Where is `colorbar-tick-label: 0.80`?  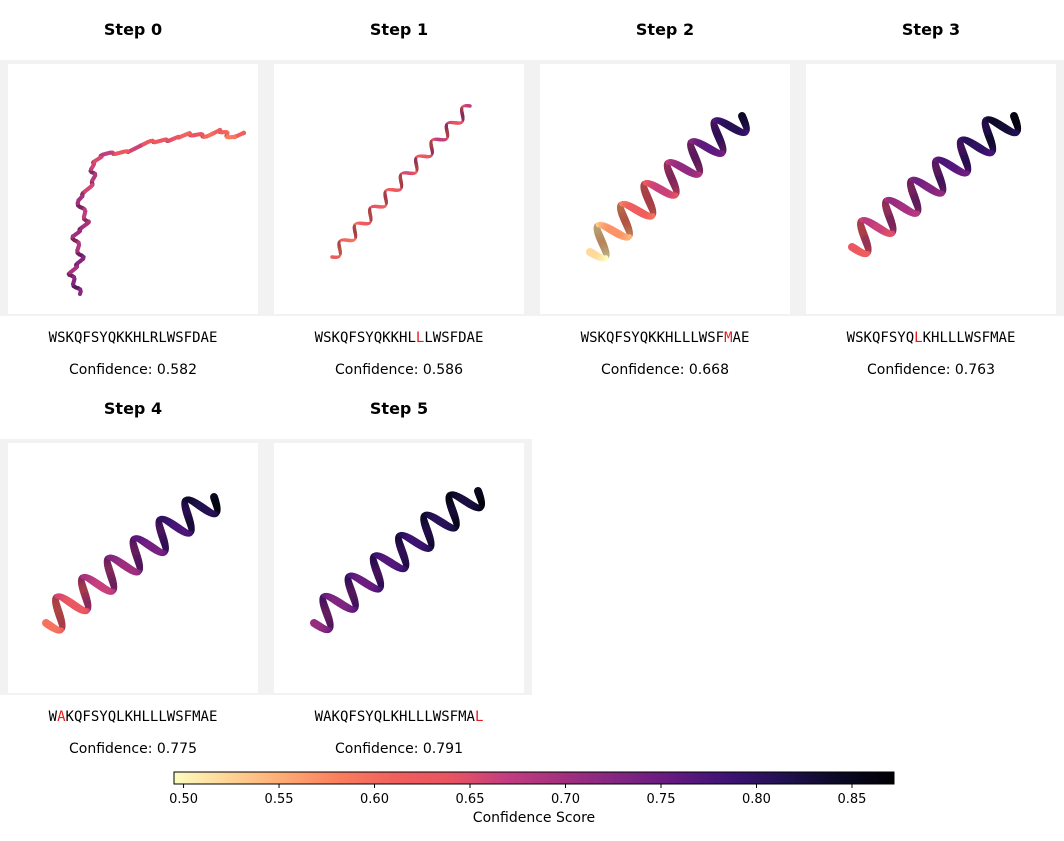
colorbar-tick-label: 0.80 is located at coordinates (756, 799).